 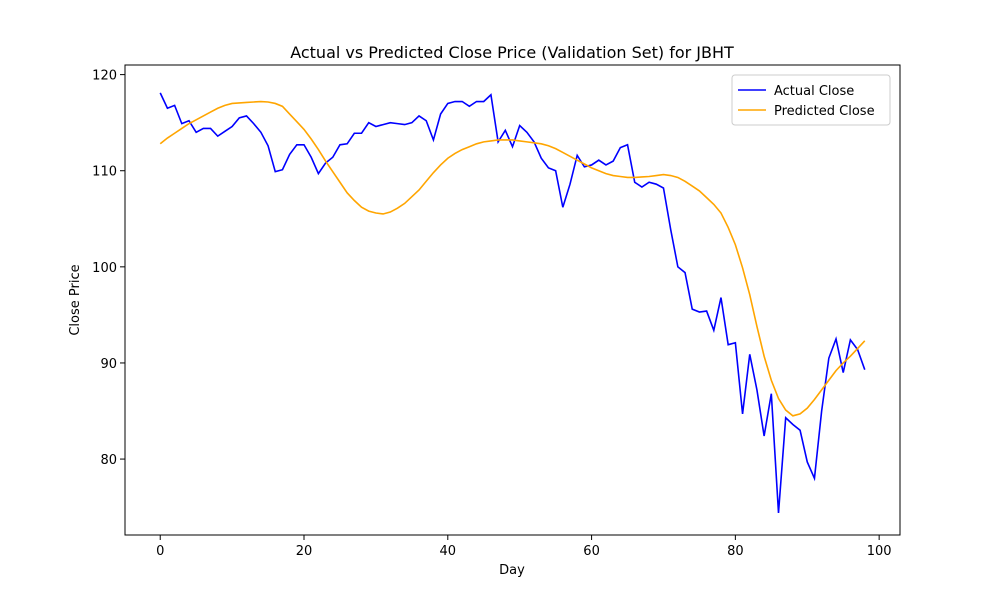 What do you see at coordinates (104, 268) in the screenshot?
I see `y-tick-label: 100` at bounding box center [104, 268].